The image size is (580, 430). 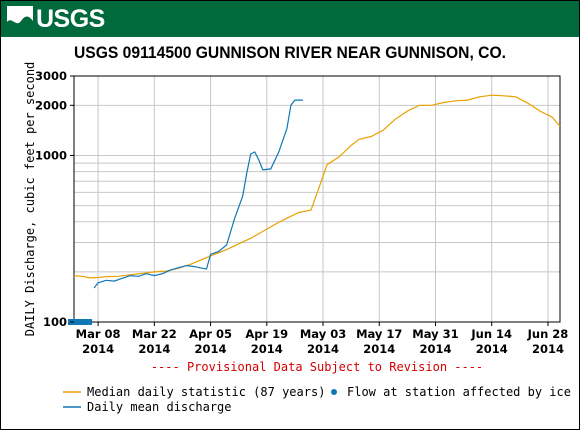 What do you see at coordinates (435, 334) in the screenshot?
I see `x-tick-label: May 31` at bounding box center [435, 334].